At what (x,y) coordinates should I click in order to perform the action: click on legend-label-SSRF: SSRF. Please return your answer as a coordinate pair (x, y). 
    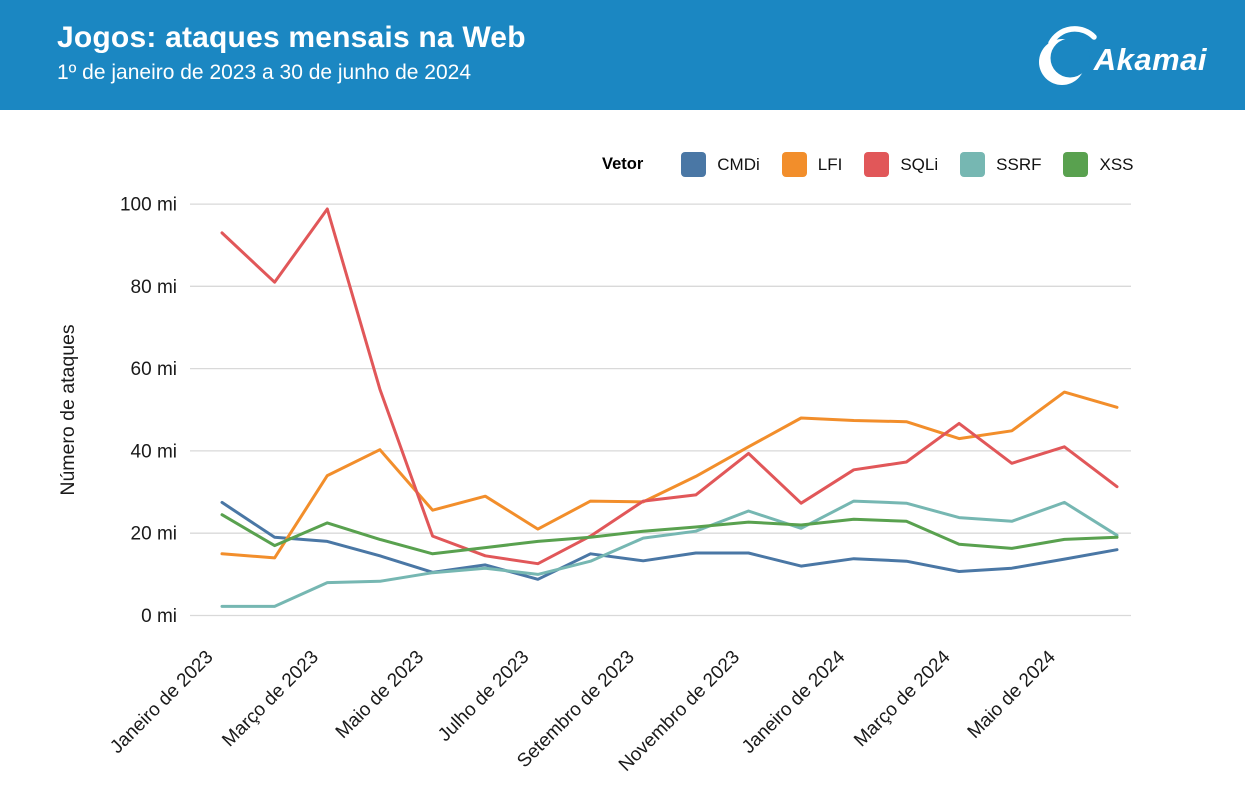
    Looking at the image, I should click on (1019, 164).